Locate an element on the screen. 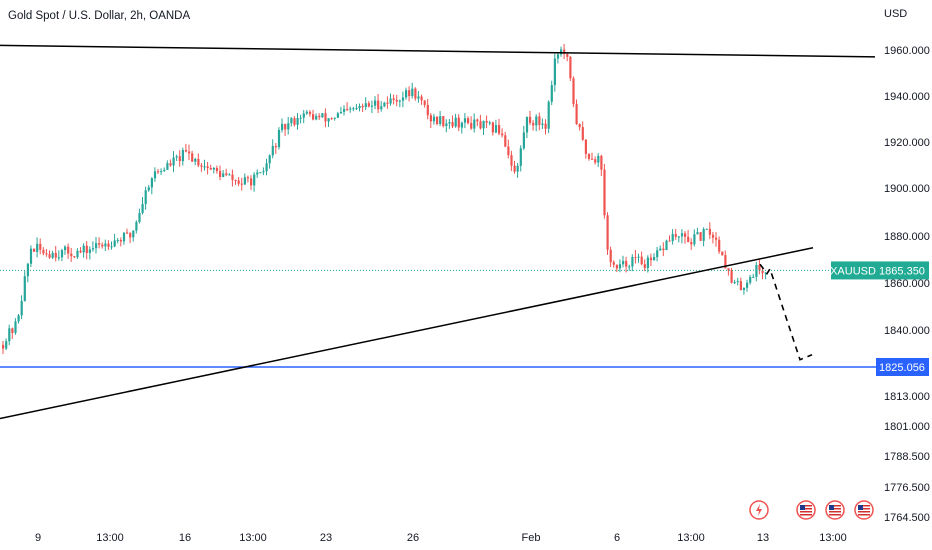  symbol-badge is located at coordinates (853, 270).